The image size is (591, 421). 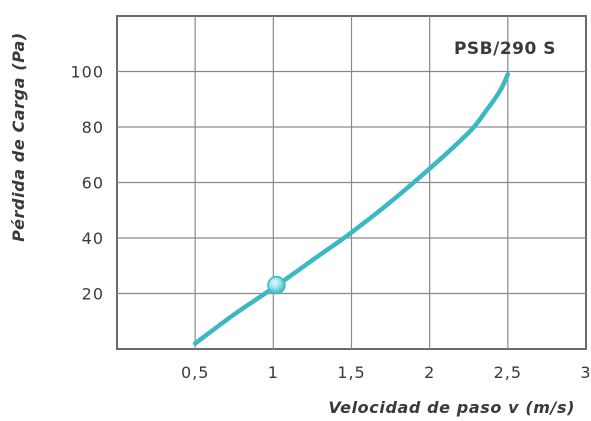 What do you see at coordinates (386, 372) in the screenshot?
I see `x-axis-ticks: 0,5 1 1,5 2 2,5 3` at bounding box center [386, 372].